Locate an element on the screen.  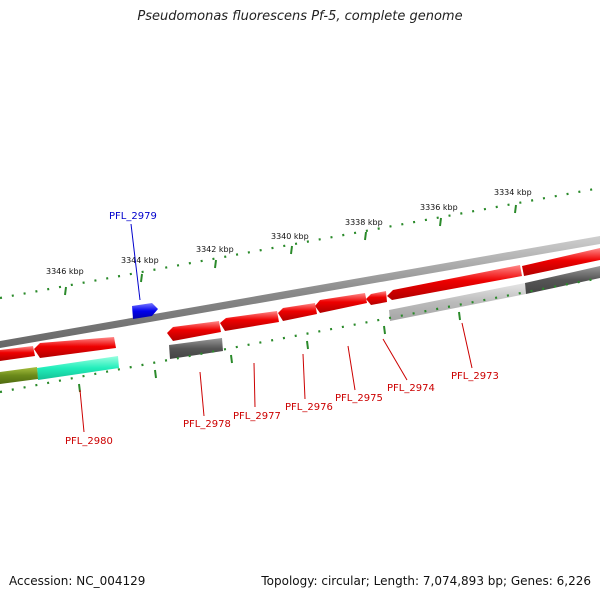
tick-label: 3344 kbp is located at coordinates (140, 260).